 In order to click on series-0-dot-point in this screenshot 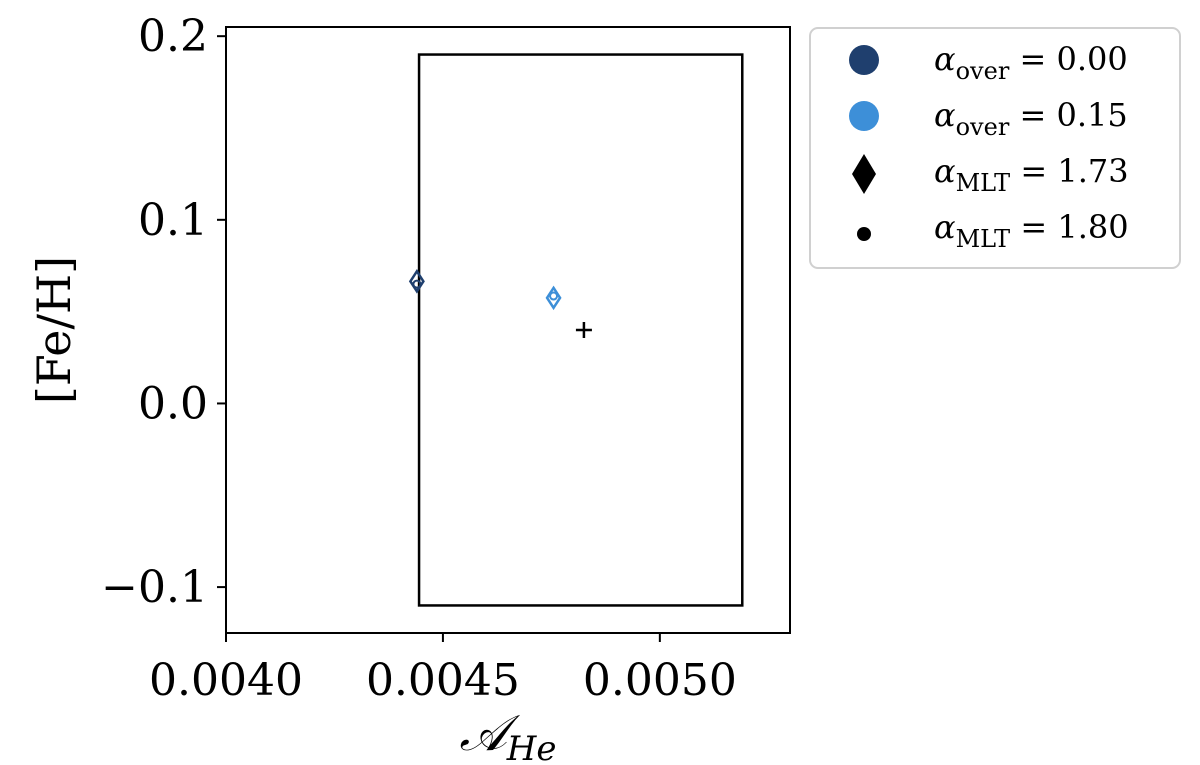, I will do `click(417, 284)`.